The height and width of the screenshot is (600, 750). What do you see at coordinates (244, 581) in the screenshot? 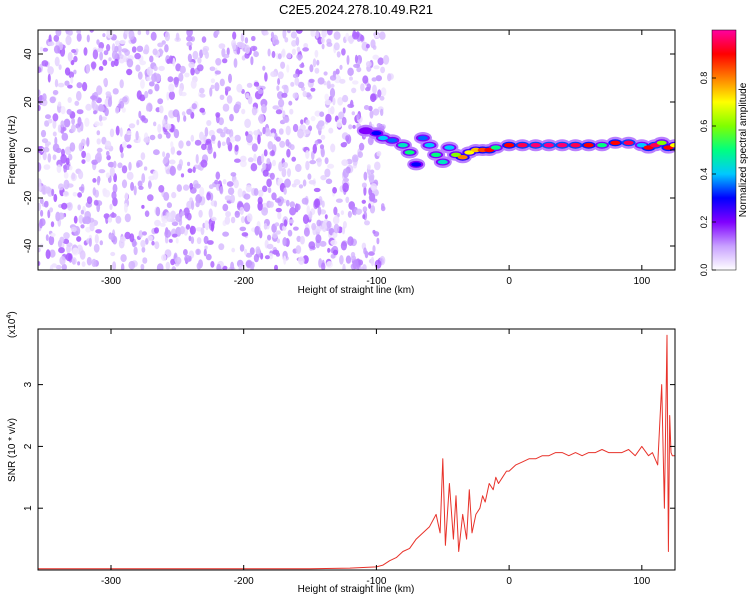
I see `x-tick-label: -200` at bounding box center [244, 581].